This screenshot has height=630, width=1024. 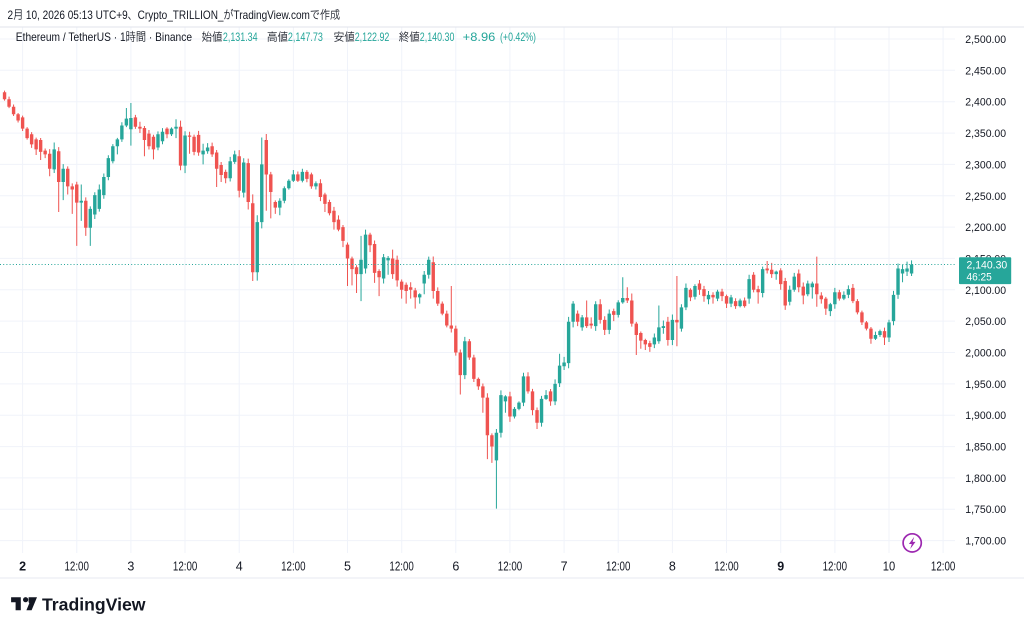 I want to click on svg-text: 8, so click(x=672, y=567).